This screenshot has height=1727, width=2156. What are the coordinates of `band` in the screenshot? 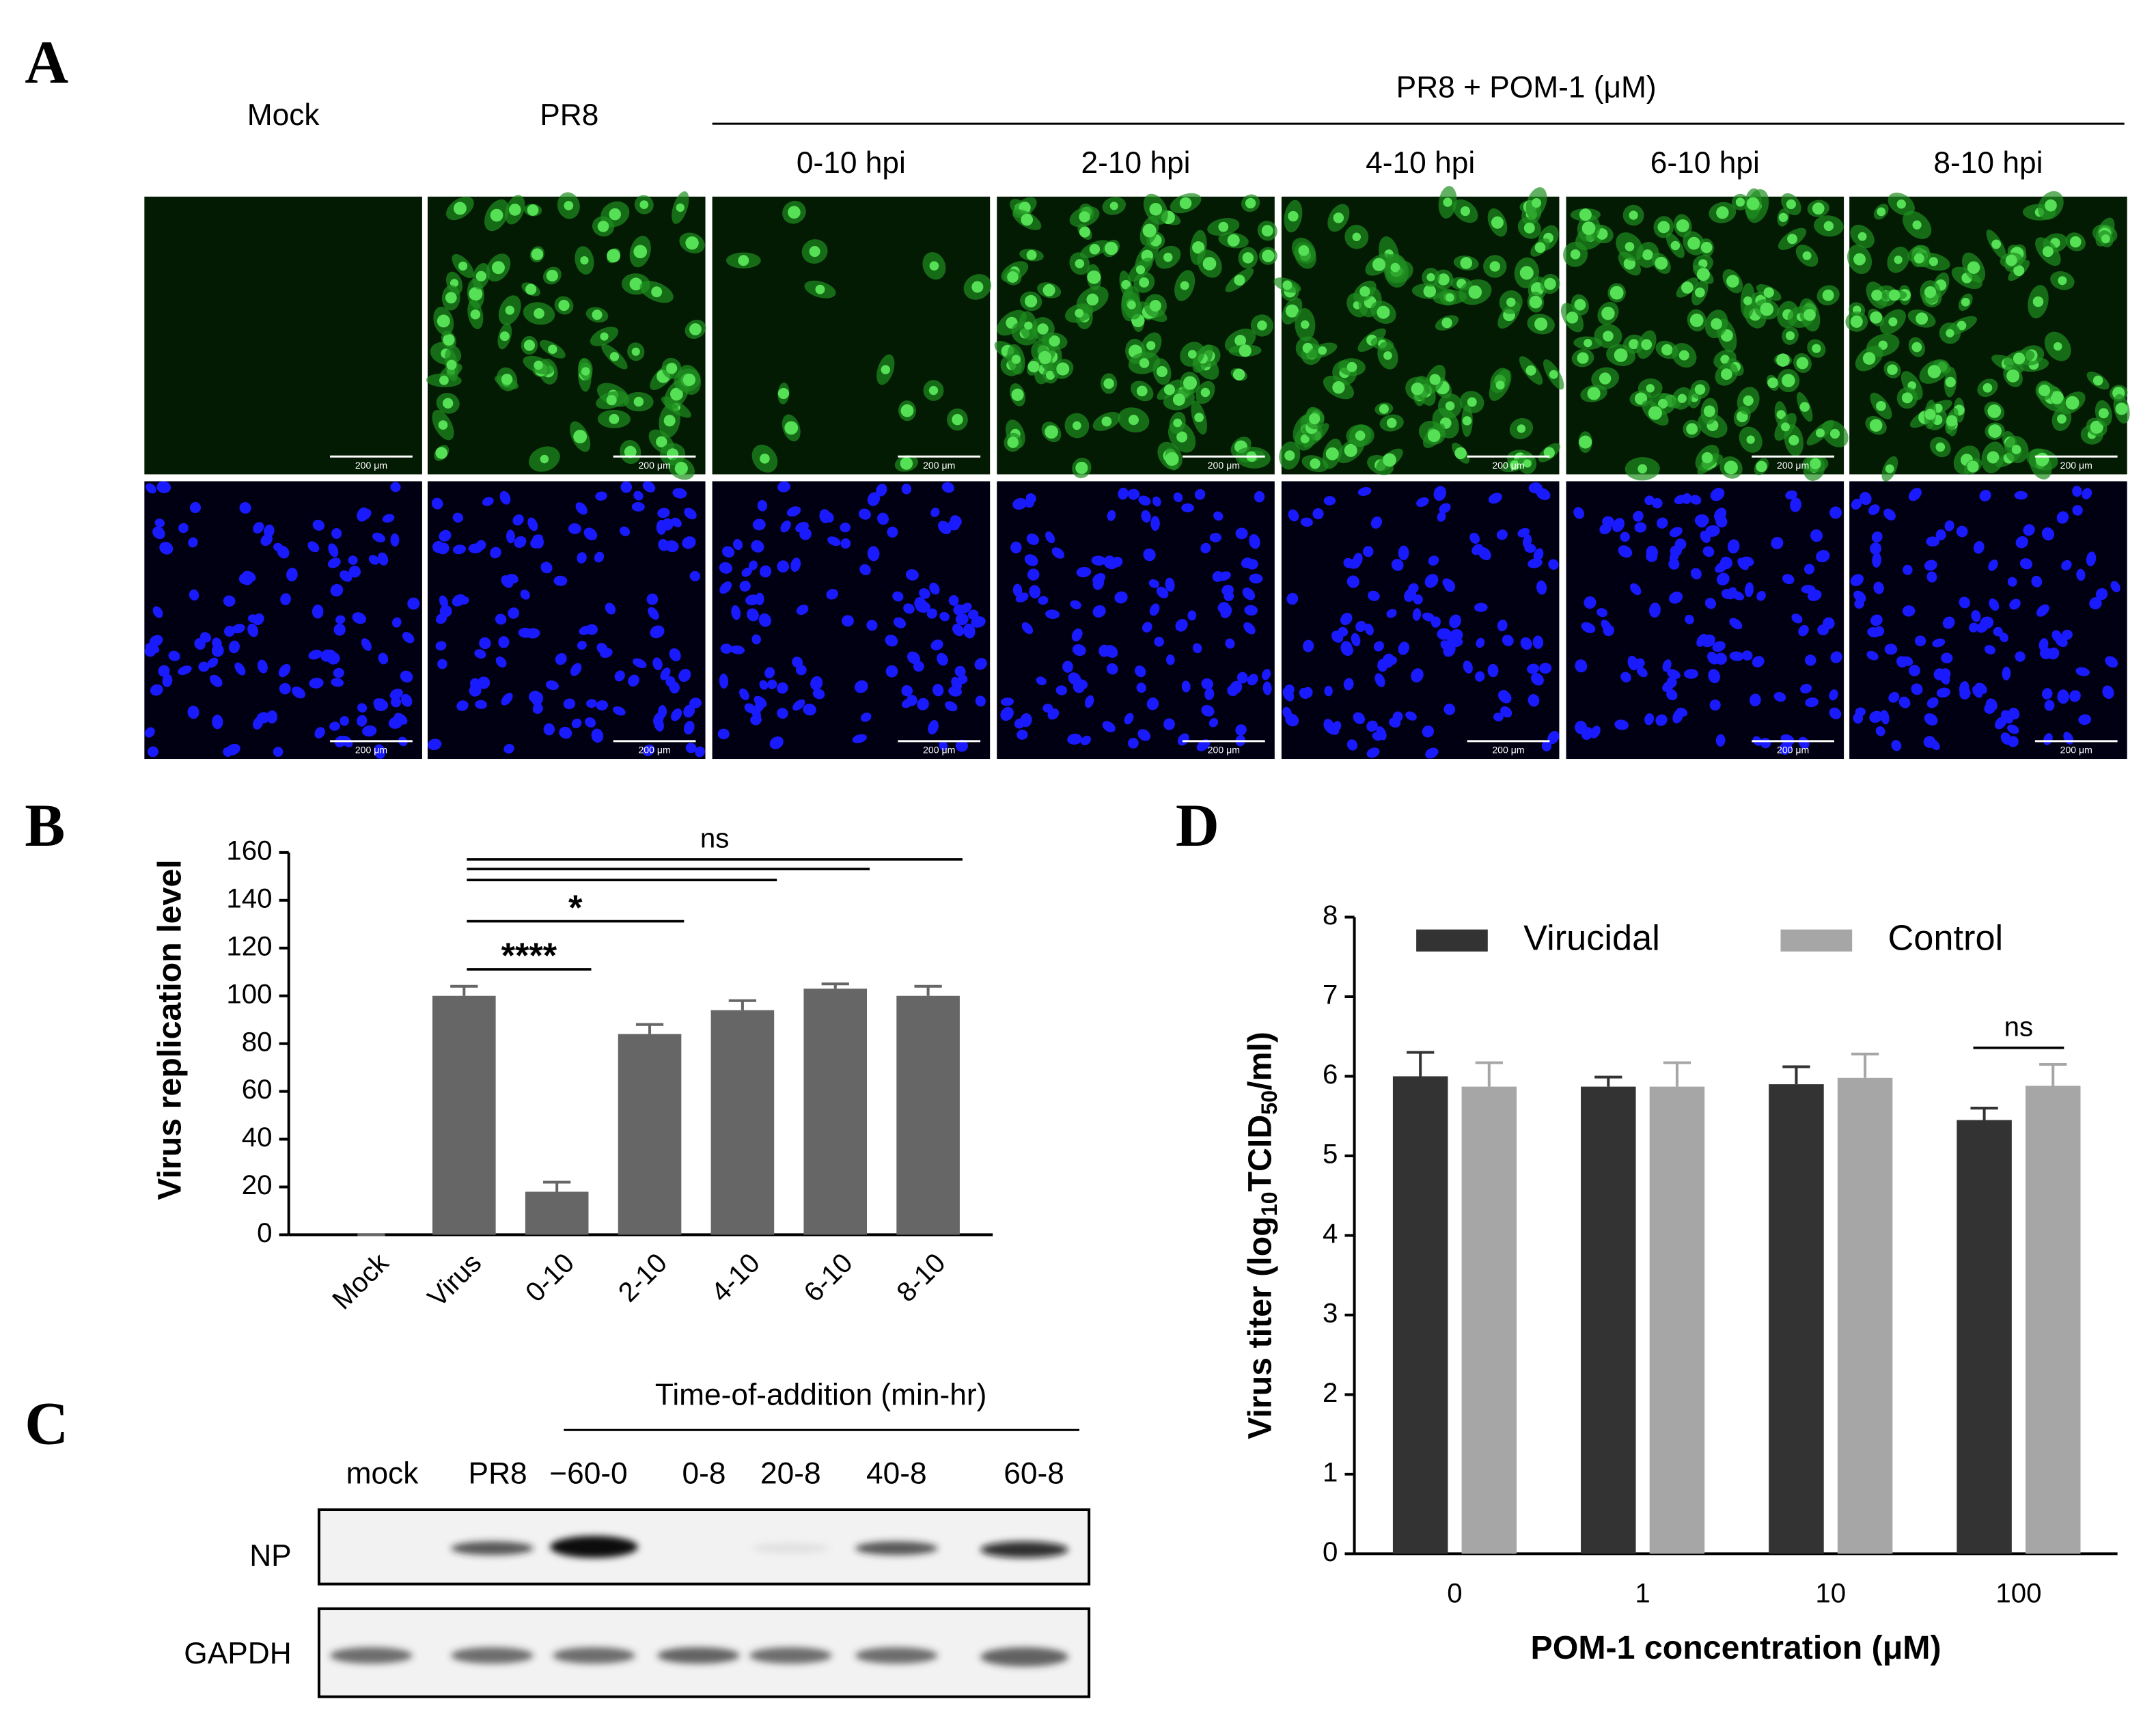 It's located at (791, 1655).